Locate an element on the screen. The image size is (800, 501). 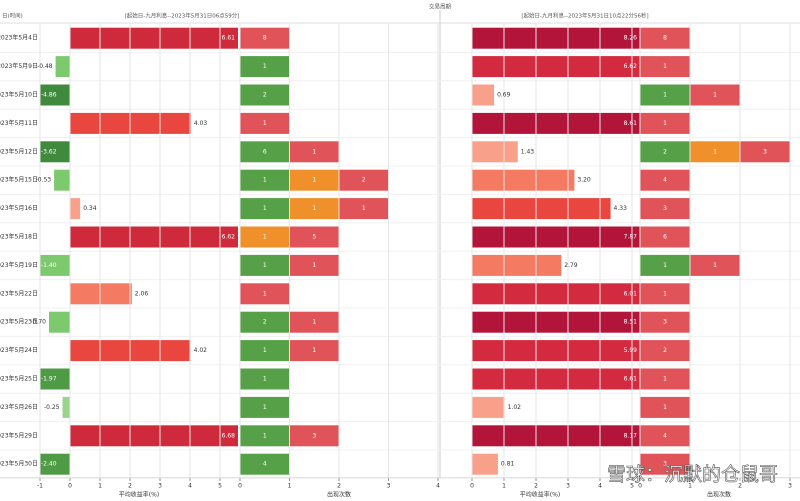
value-label: 5.99 is located at coordinates (631, 350).